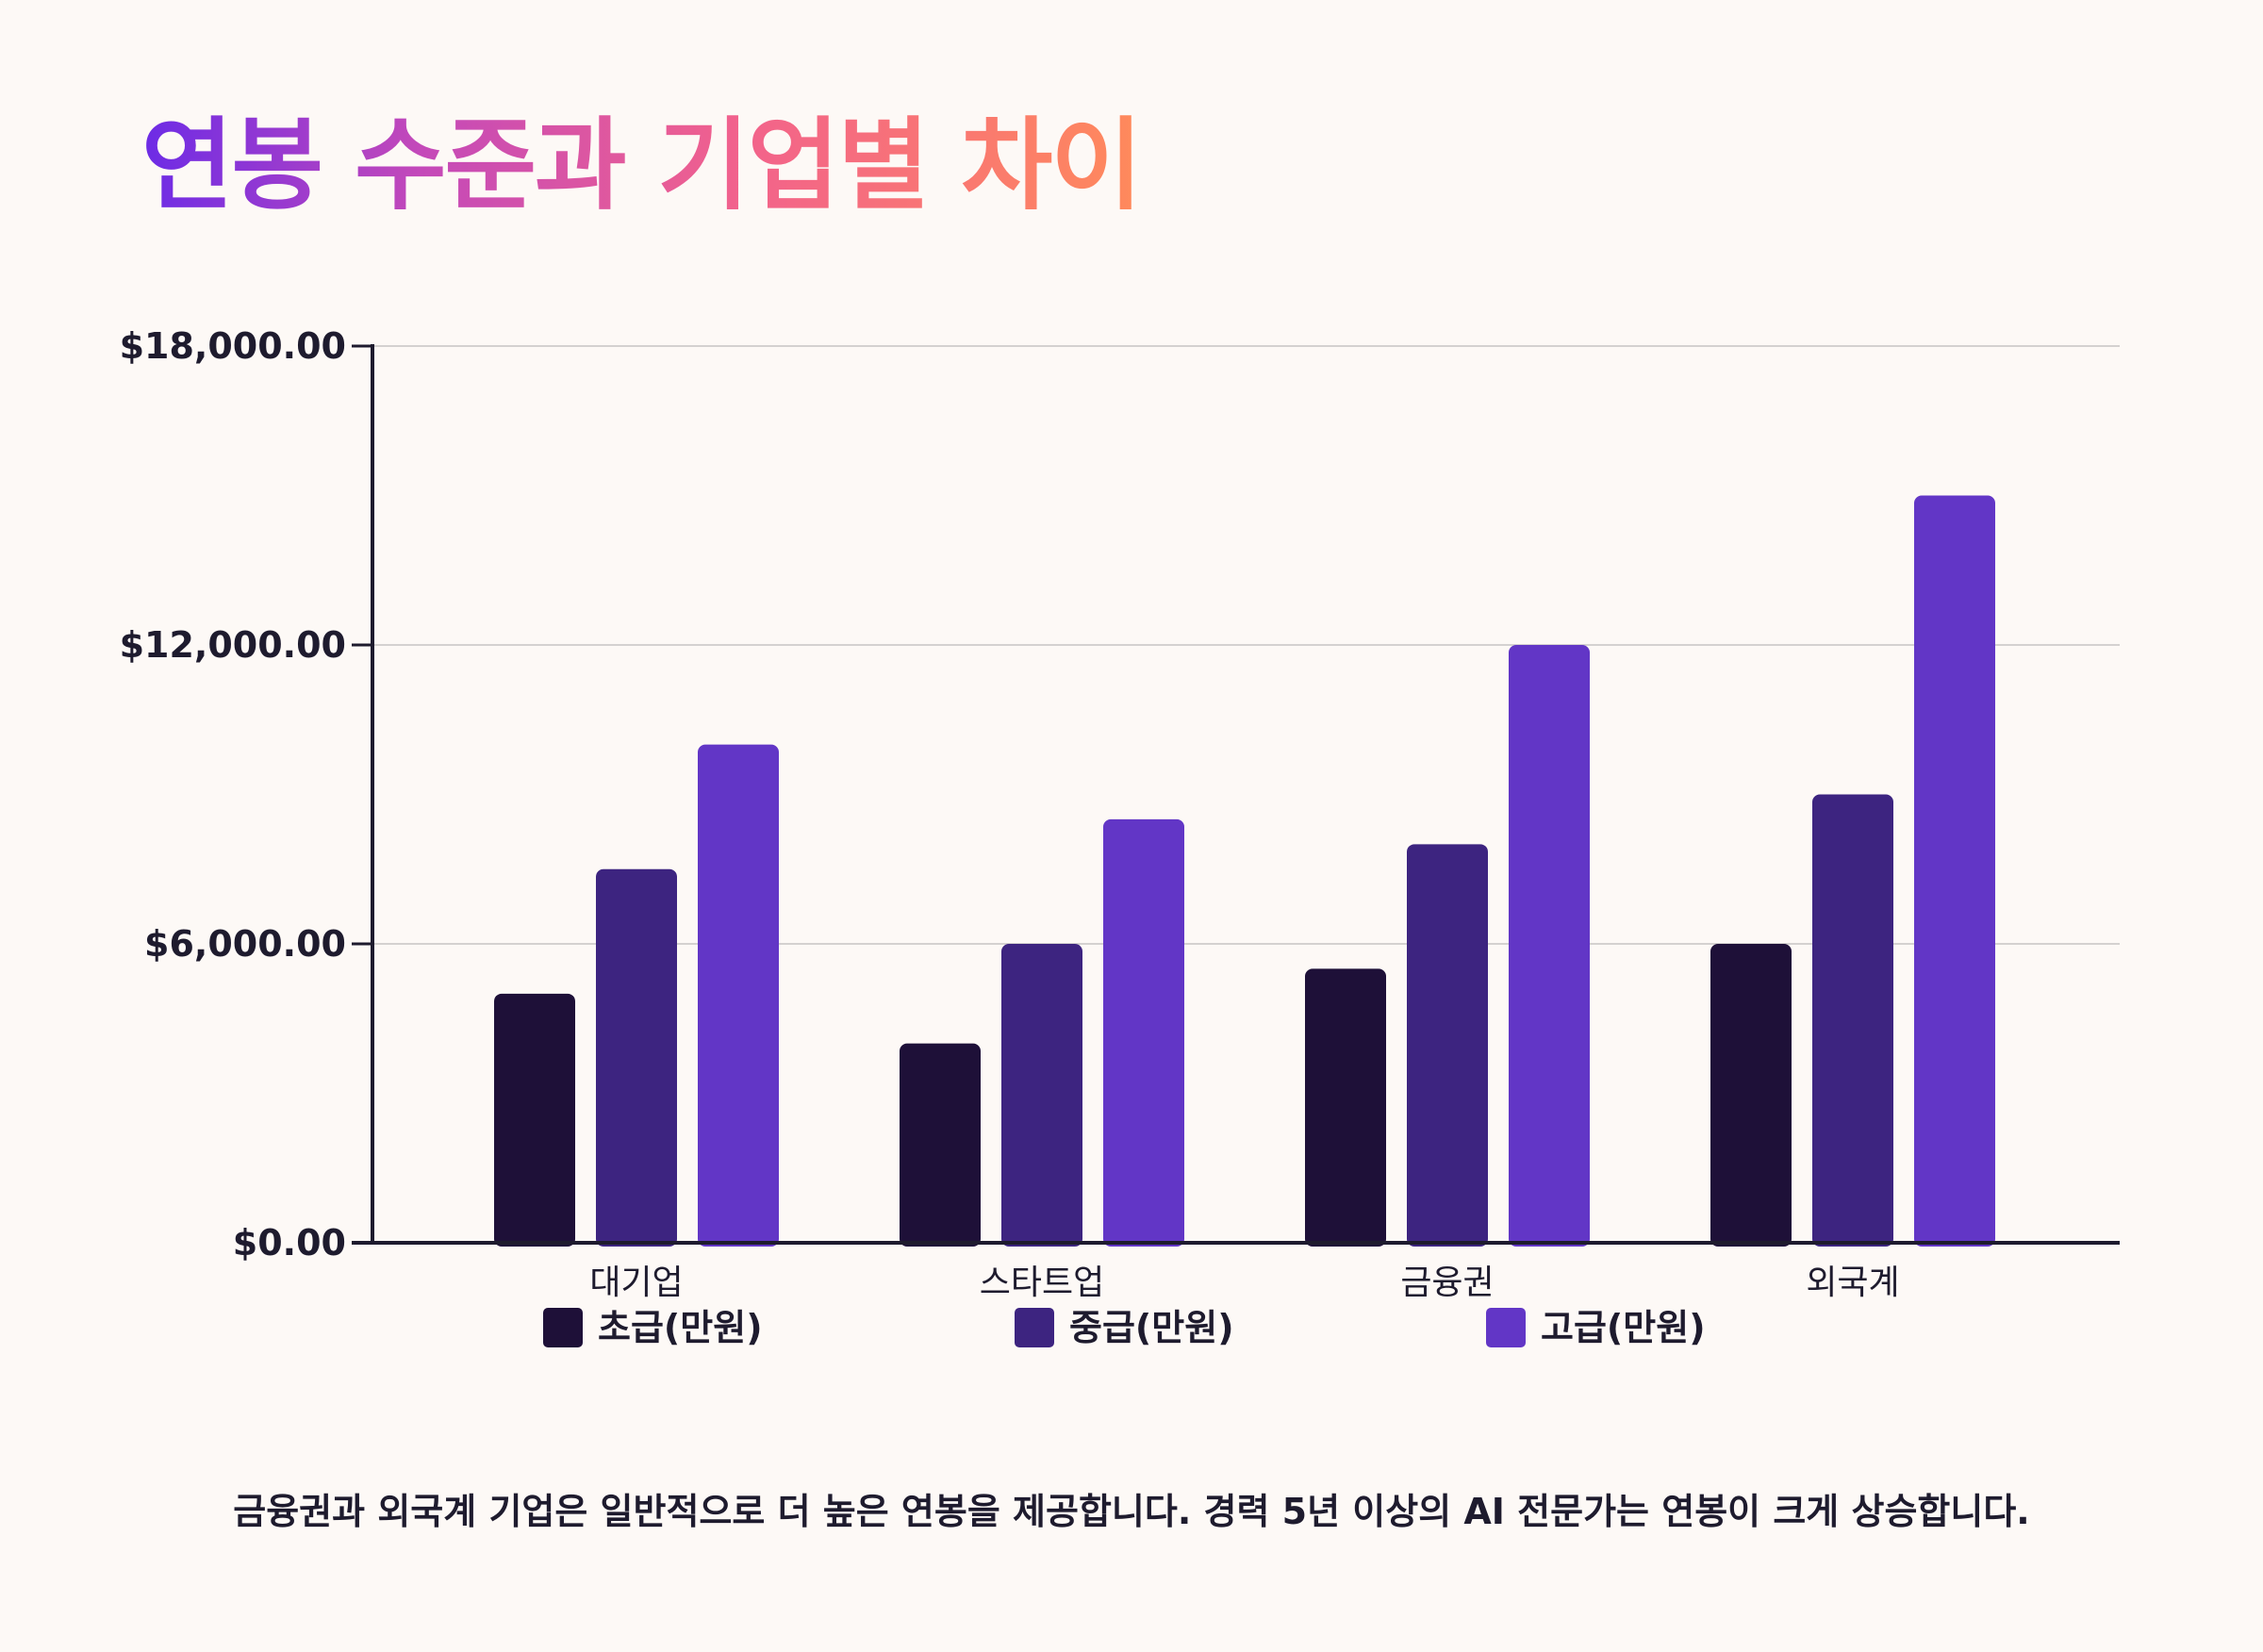 The image size is (2263, 1652). What do you see at coordinates (246, 794) in the screenshot?
I see `y-axis-ticks: $0.00 $6,000.00 $12,000.00 $18,000.00` at bounding box center [246, 794].